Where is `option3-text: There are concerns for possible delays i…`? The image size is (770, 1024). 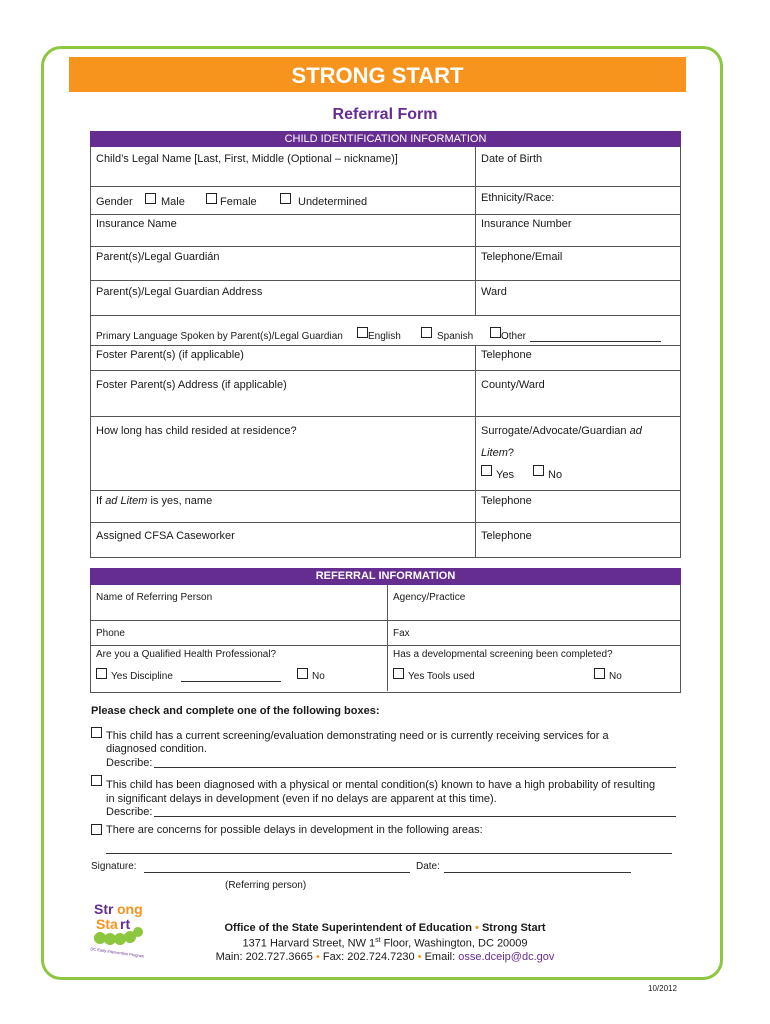
option3-text: There are concerns for possible delays i… is located at coordinates (294, 830).